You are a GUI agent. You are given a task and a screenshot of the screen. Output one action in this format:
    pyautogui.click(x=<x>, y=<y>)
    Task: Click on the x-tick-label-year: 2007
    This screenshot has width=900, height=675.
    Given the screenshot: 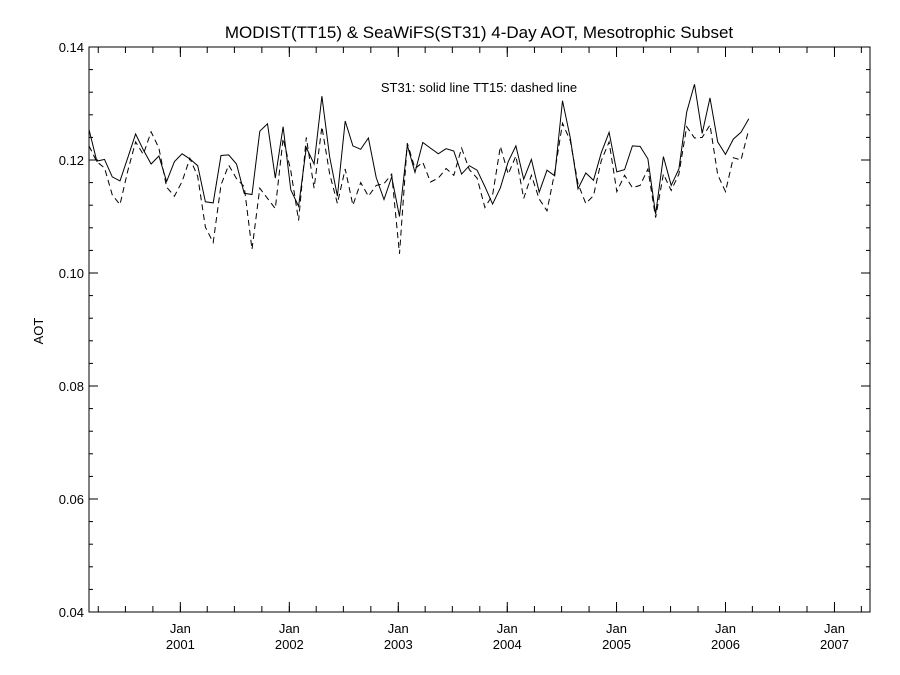 What is the action you would take?
    pyautogui.click(x=834, y=644)
    